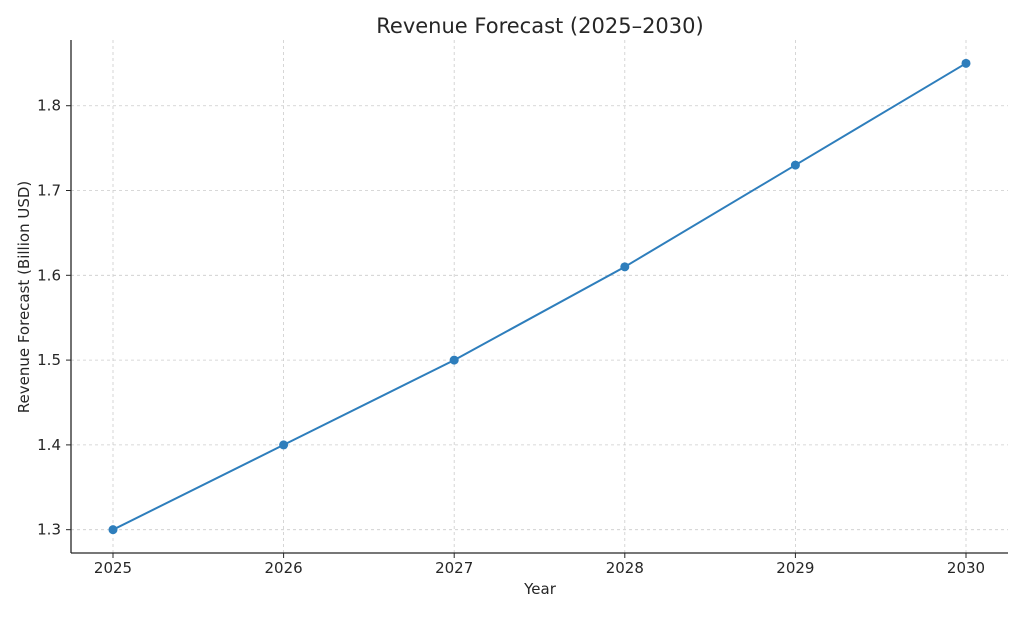 The height and width of the screenshot is (618, 1024). What do you see at coordinates (49, 360) in the screenshot?
I see `y-tick-label: 1.5` at bounding box center [49, 360].